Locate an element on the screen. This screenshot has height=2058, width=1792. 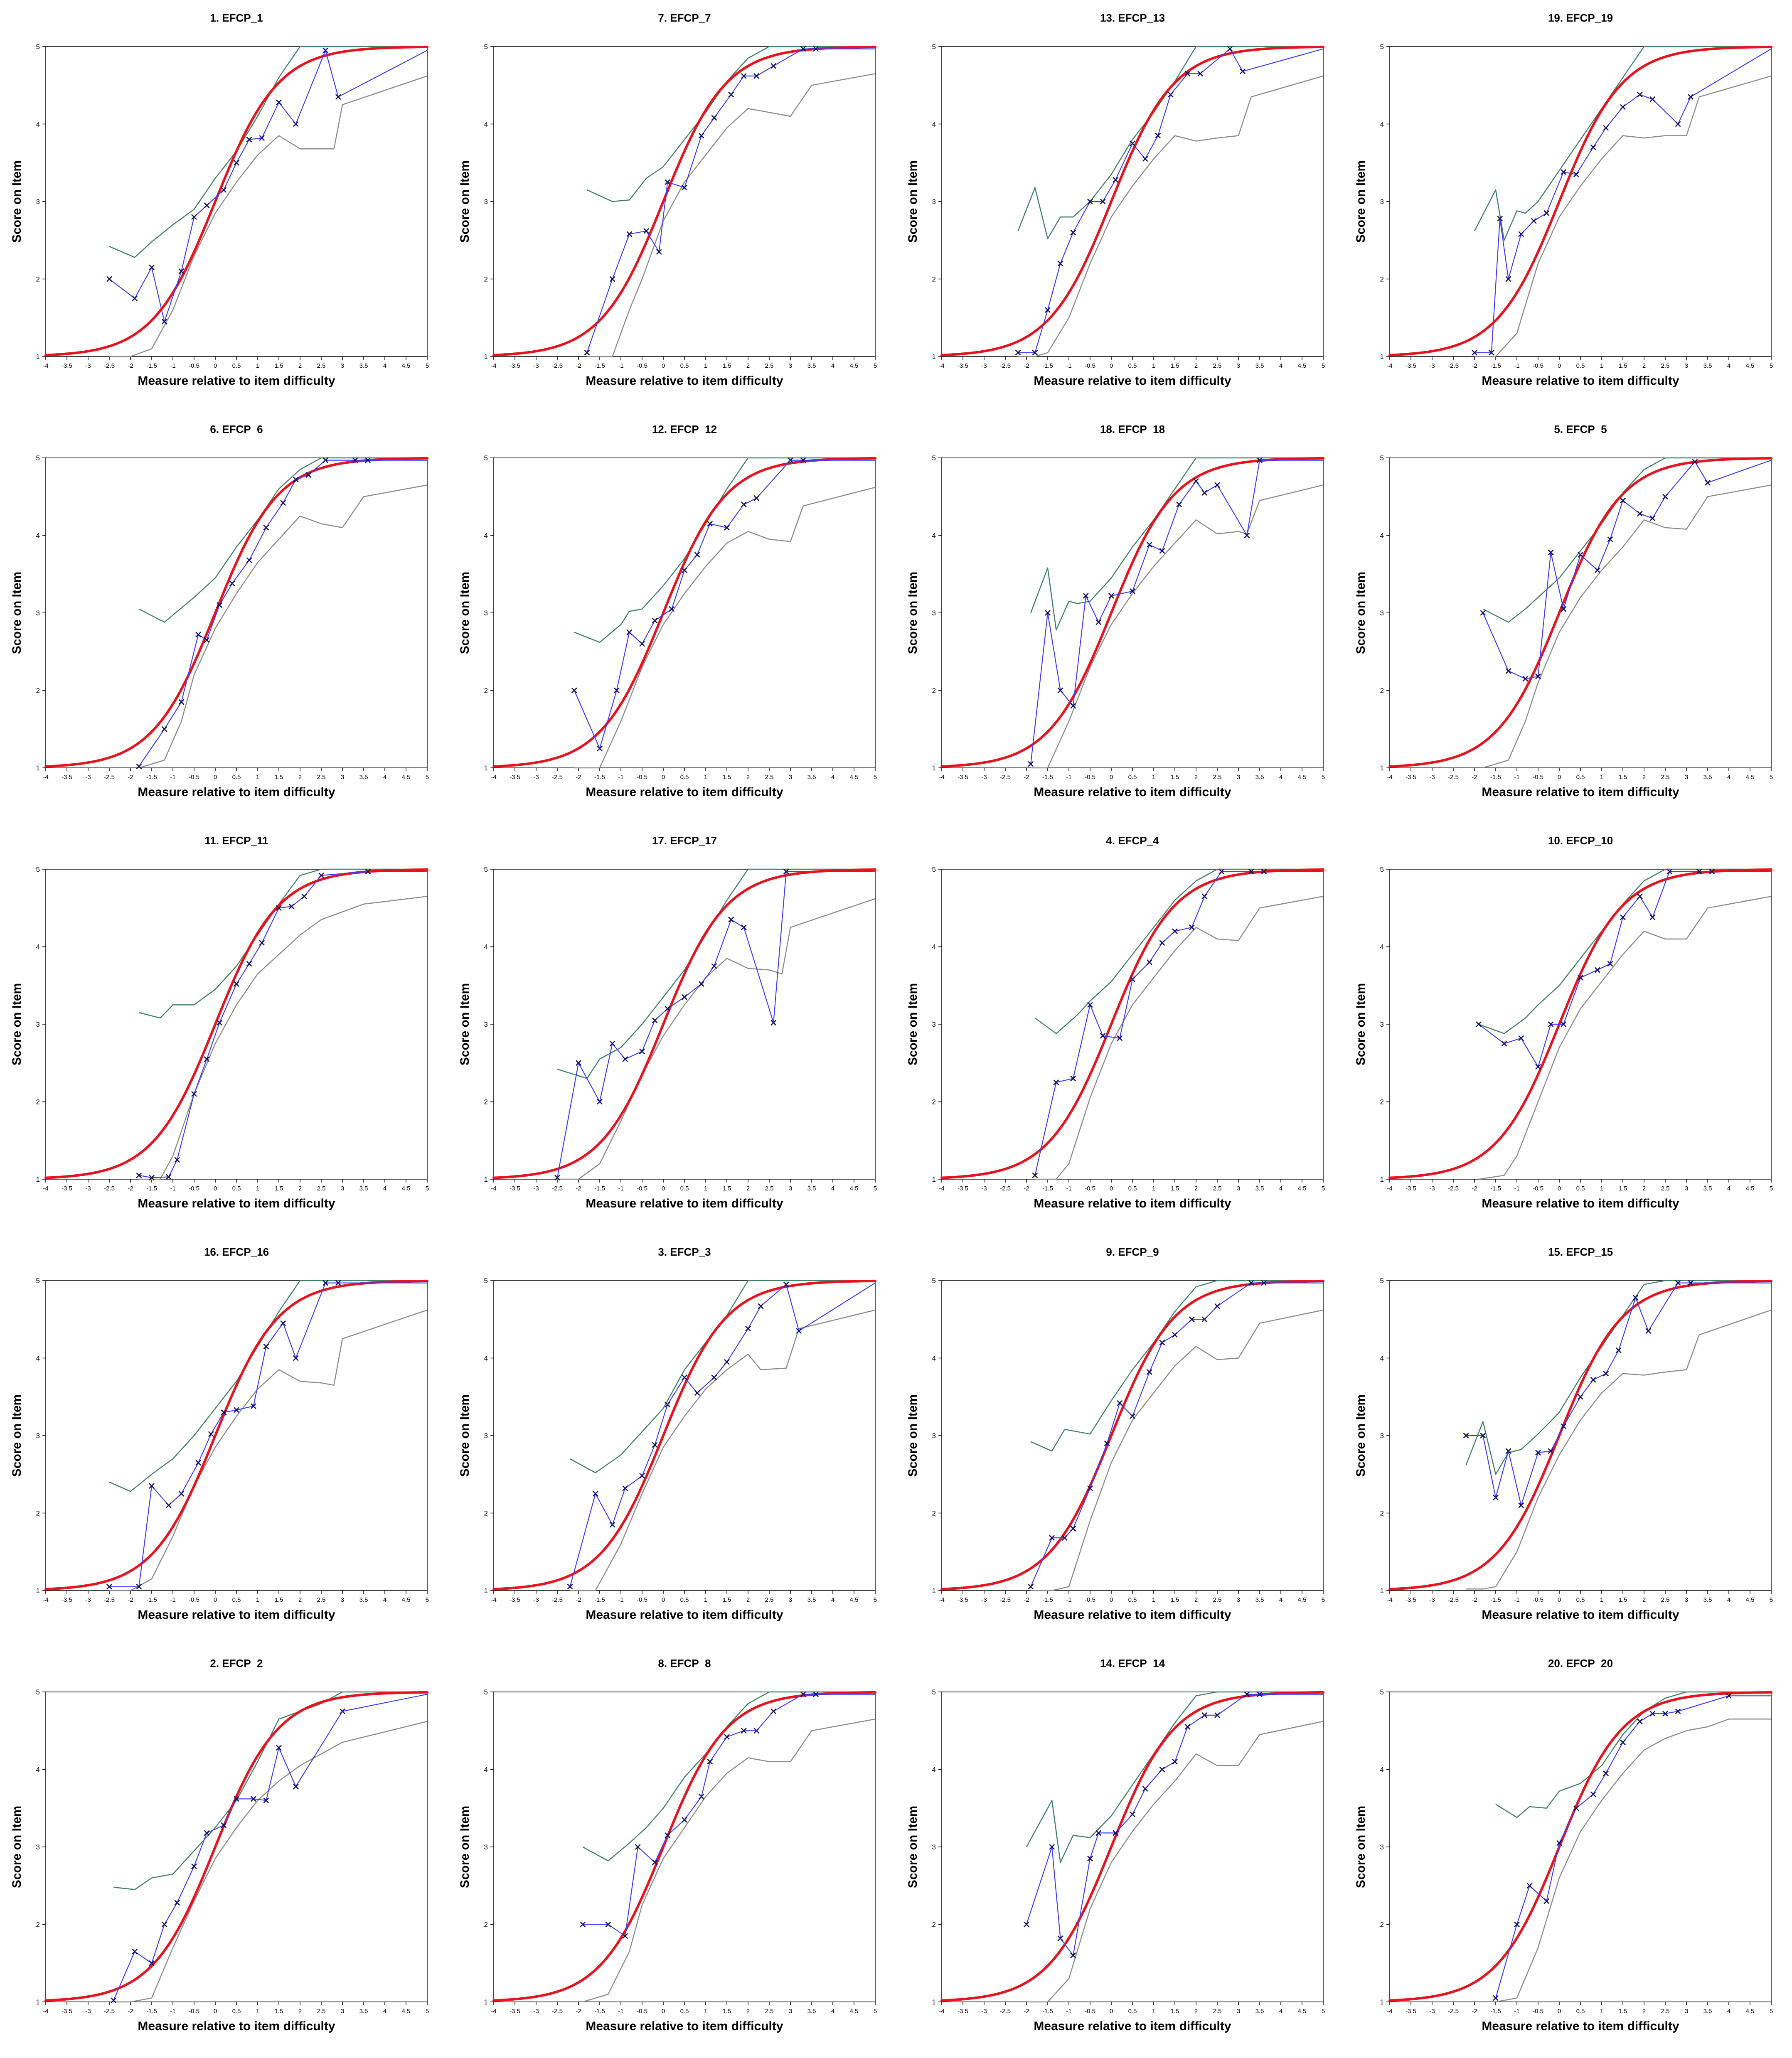
x-tick-label: 2 is located at coordinates (300, 365).